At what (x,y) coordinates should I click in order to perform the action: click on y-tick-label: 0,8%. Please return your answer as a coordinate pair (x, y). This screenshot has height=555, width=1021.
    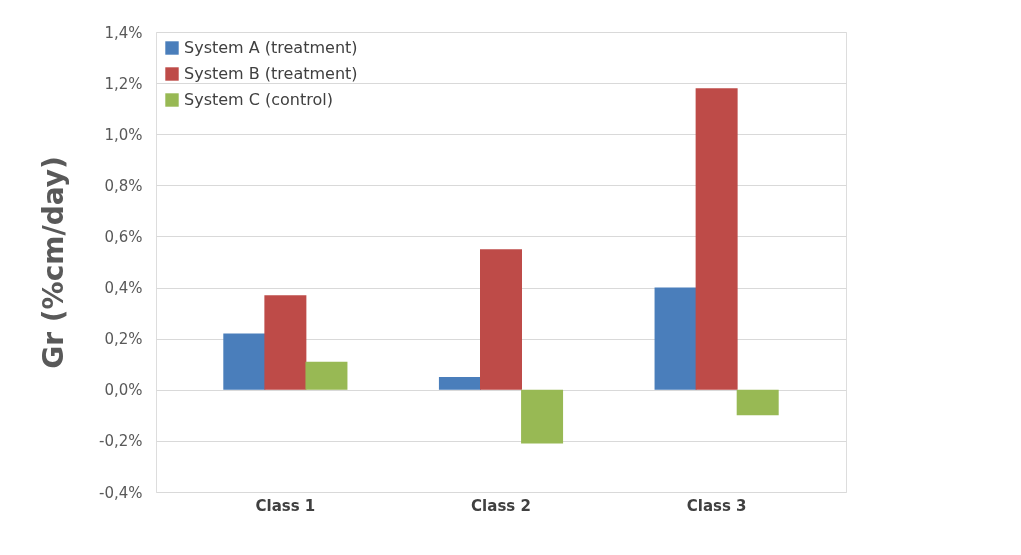
    Looking at the image, I should click on (123, 185).